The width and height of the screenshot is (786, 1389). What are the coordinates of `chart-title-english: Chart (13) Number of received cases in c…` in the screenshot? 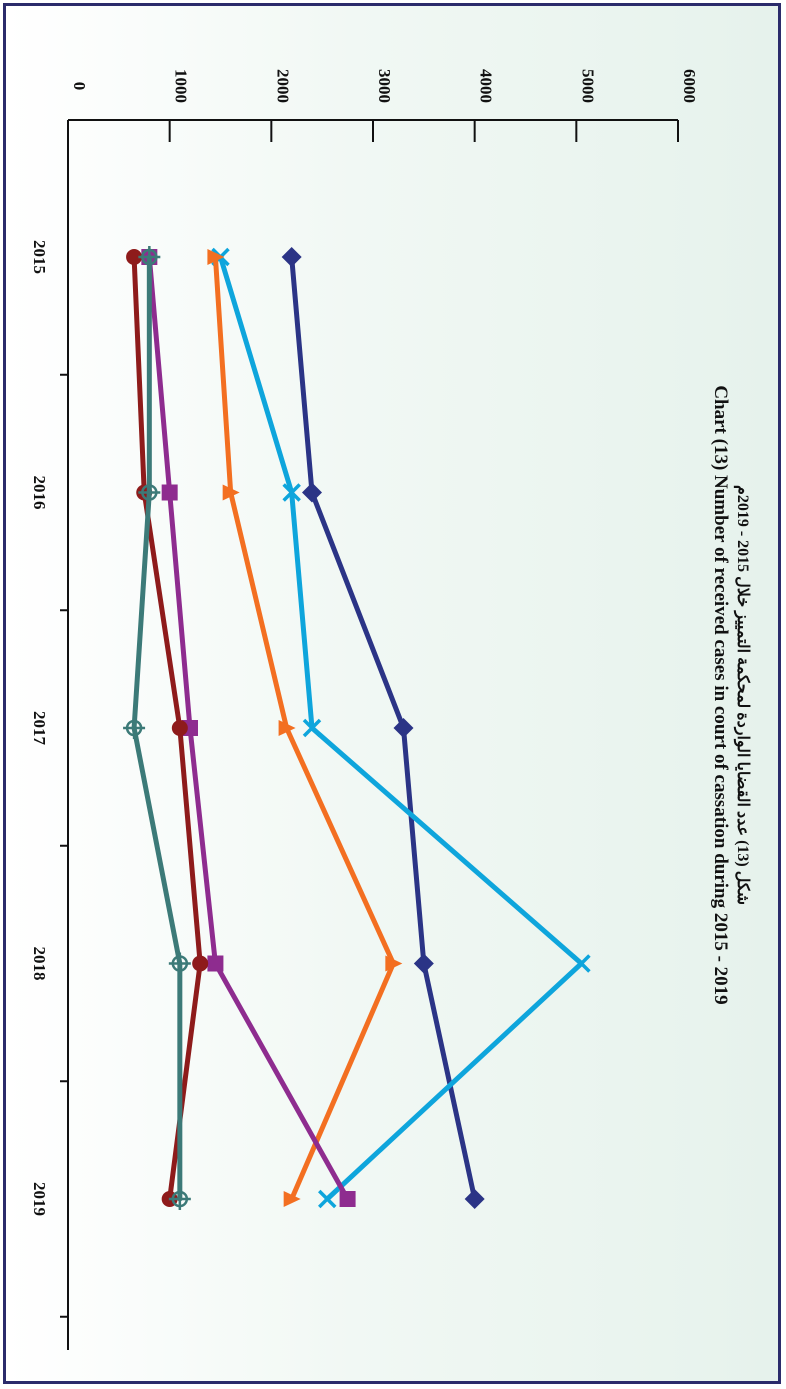 It's located at (720, 694).